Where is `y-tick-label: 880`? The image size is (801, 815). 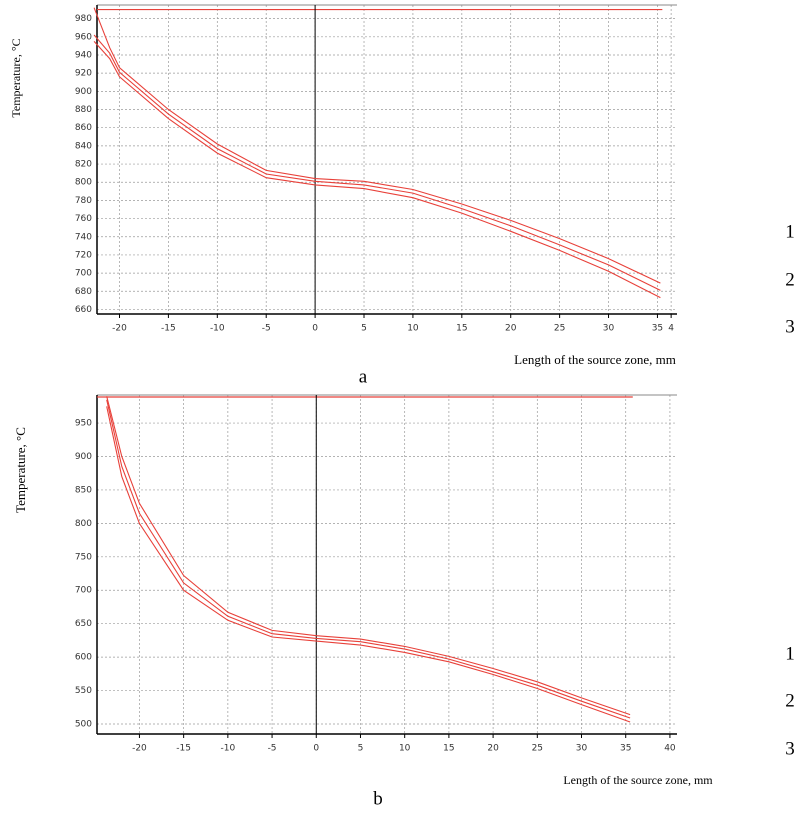
y-tick-label: 880 is located at coordinates (83, 110).